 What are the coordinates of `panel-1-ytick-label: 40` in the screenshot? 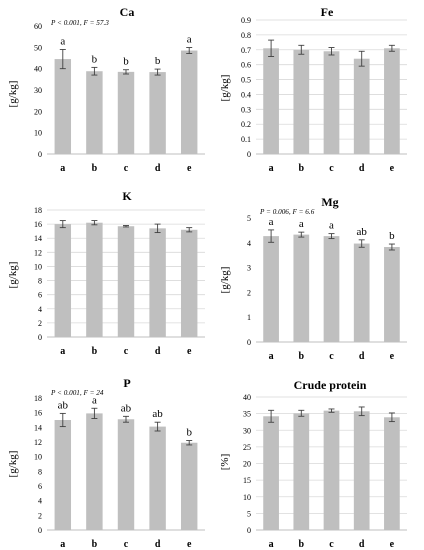 It's located at (38, 69).